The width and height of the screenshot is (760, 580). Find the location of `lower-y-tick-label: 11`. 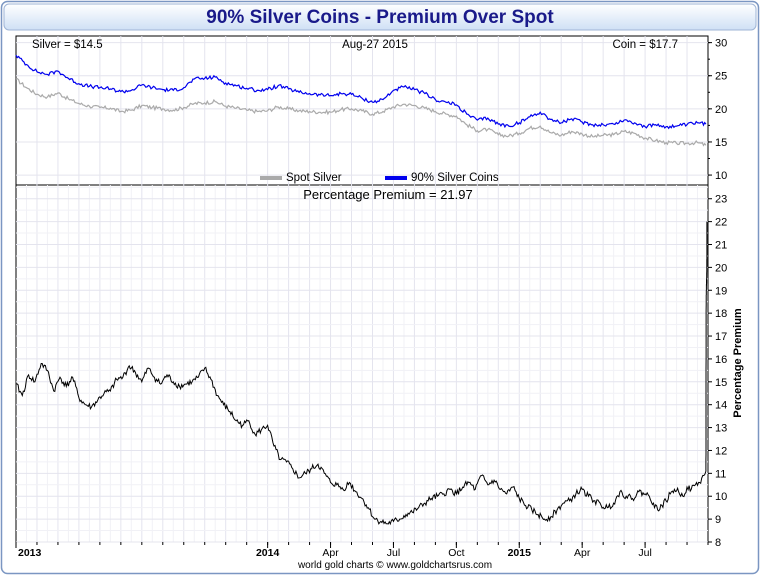

lower-y-tick-label: 11 is located at coordinates (720, 474).